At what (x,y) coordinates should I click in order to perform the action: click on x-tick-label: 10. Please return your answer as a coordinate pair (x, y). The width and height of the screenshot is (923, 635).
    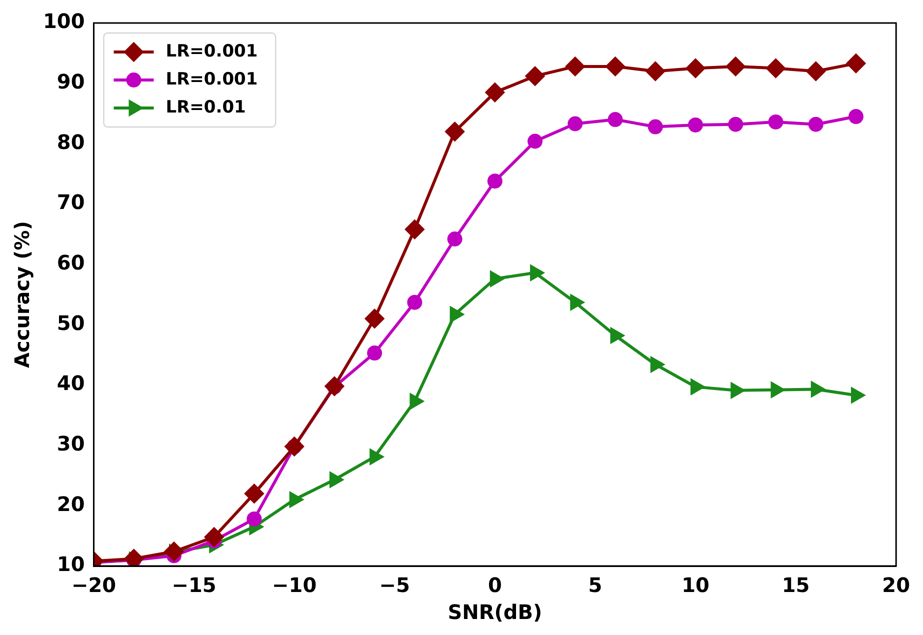
    Looking at the image, I should click on (696, 585).